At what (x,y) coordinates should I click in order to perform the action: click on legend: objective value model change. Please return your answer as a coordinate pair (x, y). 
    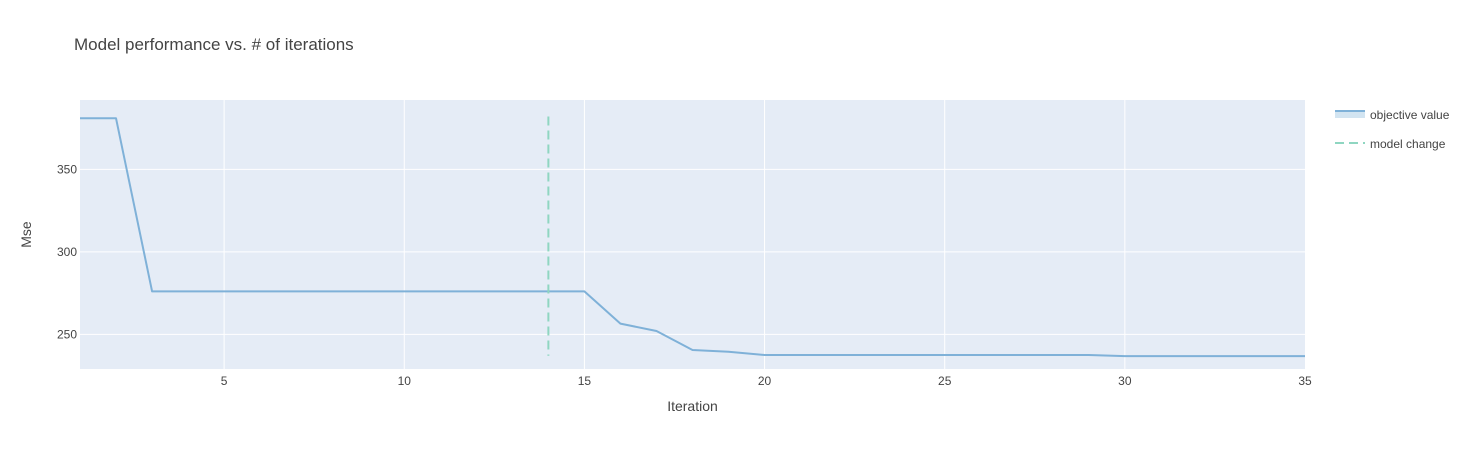
    Looking at the image, I should click on (1392, 129).